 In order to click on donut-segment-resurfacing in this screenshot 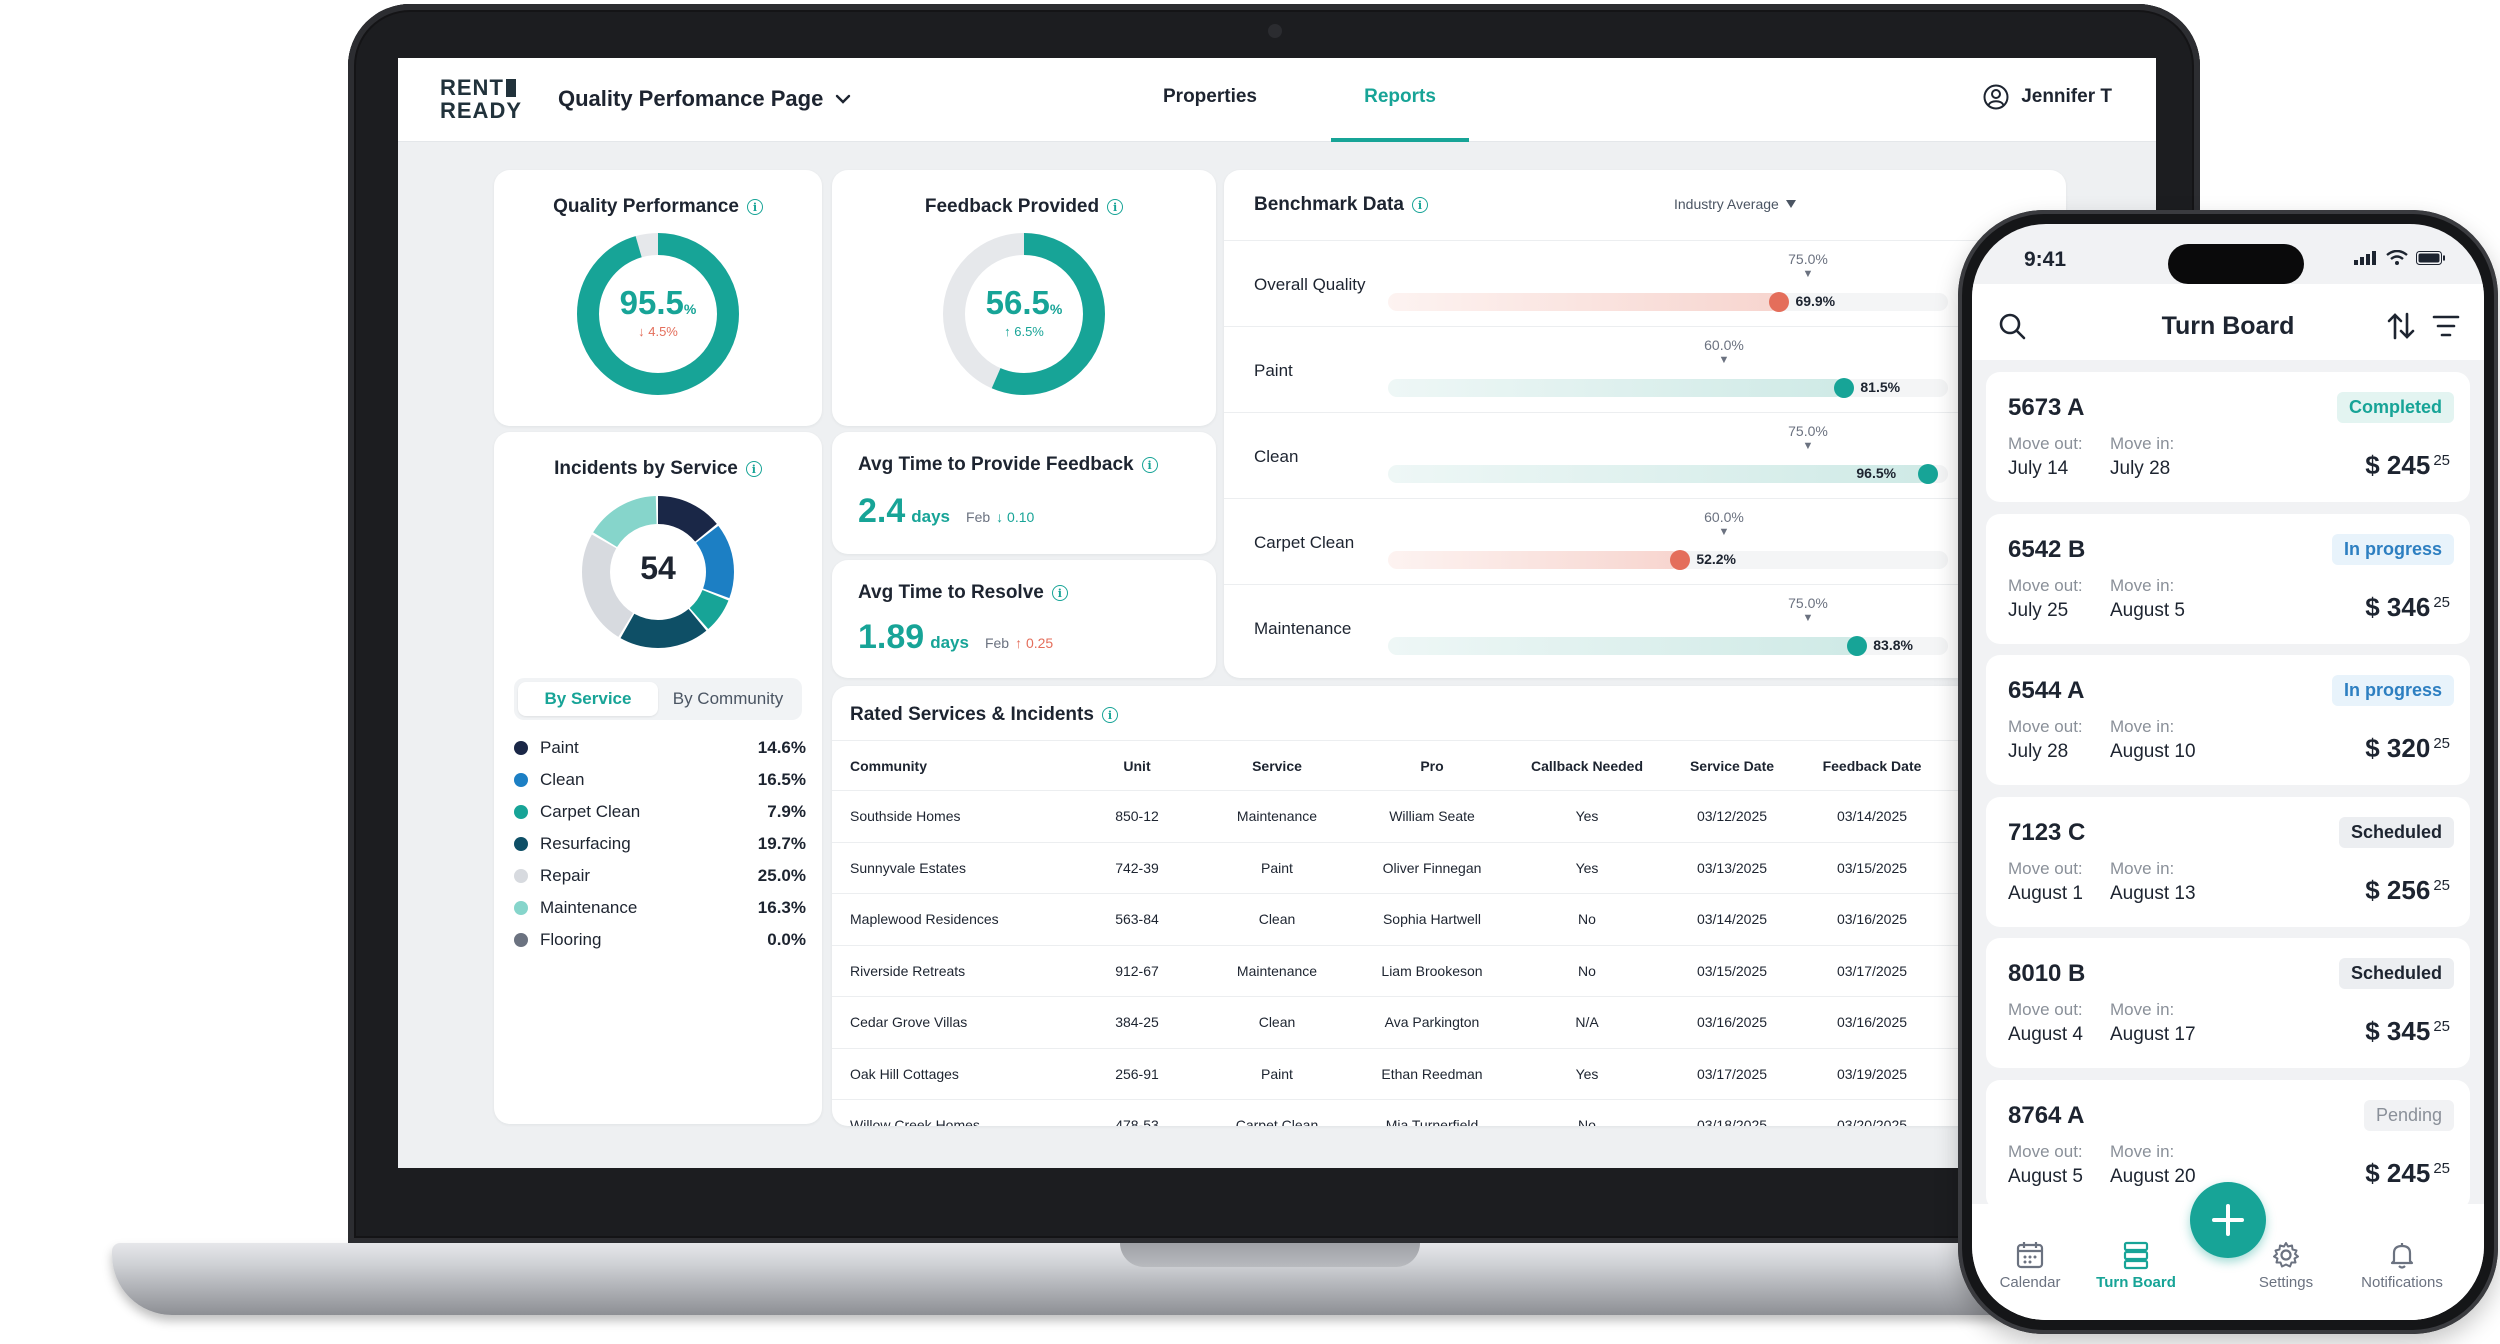, I will do `click(658, 572)`.